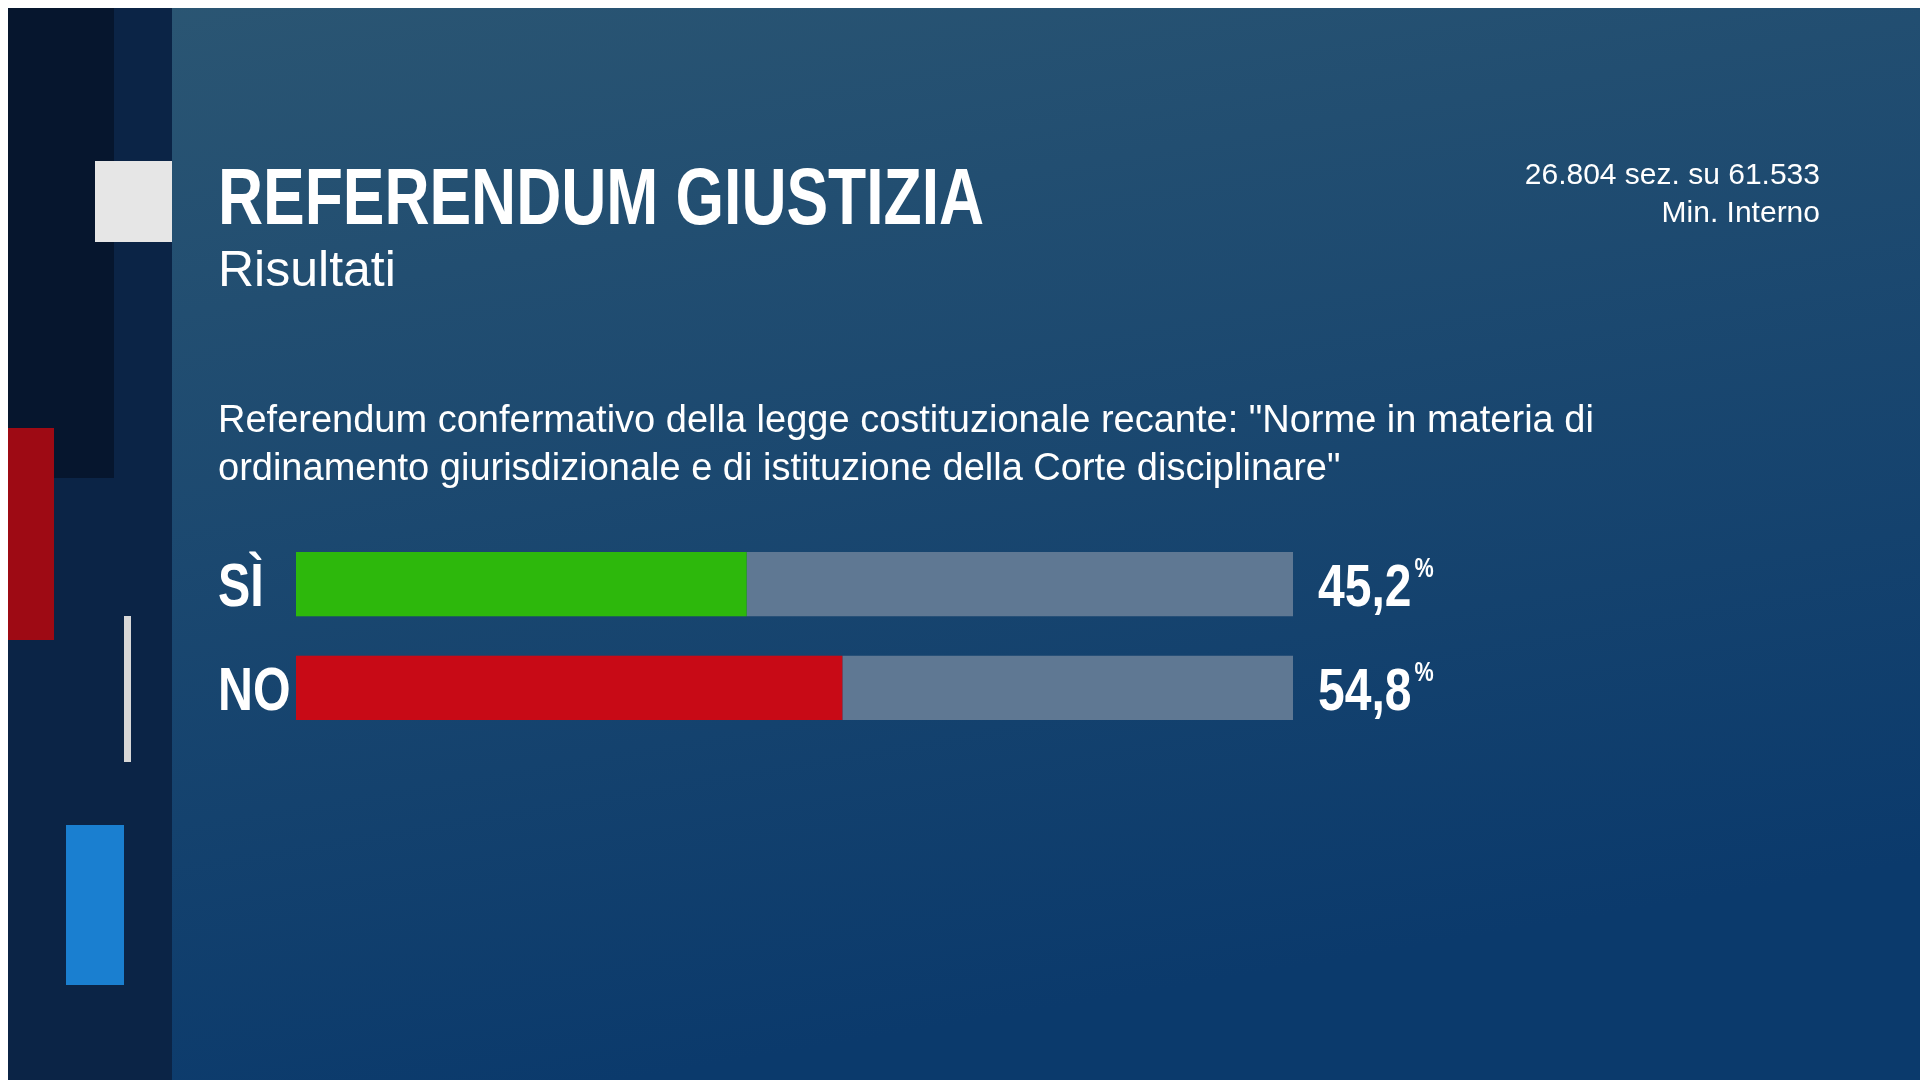 This screenshot has width=1920, height=1080. I want to click on y-tick-label: SÌ, so click(241, 585).